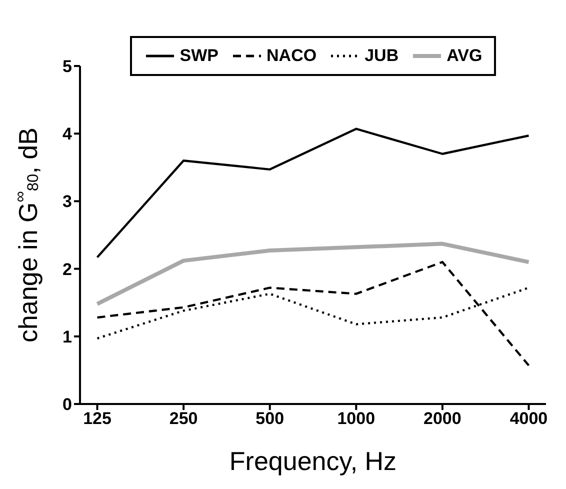 This screenshot has width=566, height=489. I want to click on y-tick-label: 5, so click(67, 66).